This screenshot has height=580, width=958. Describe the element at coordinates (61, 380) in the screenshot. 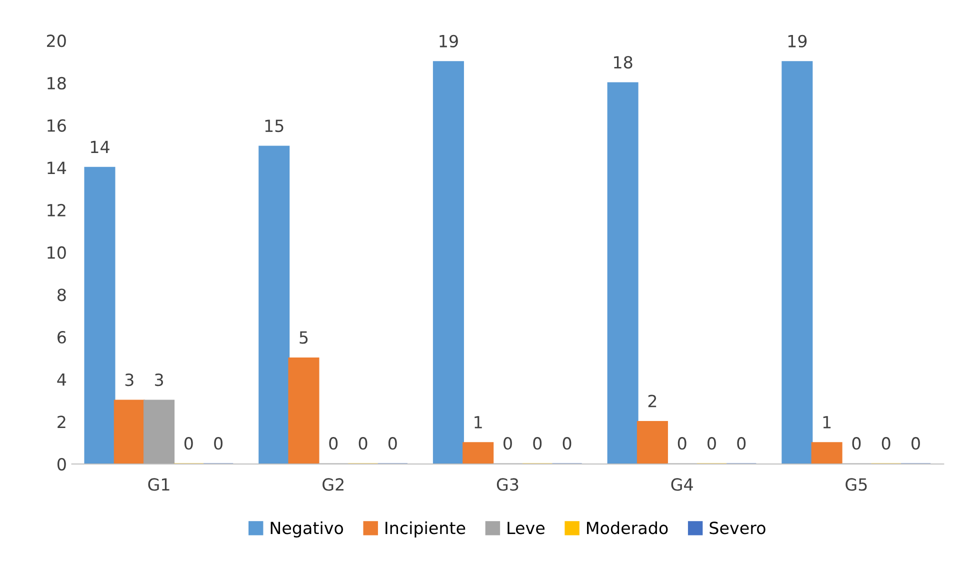

I see `y-tick-label: 4` at that location.